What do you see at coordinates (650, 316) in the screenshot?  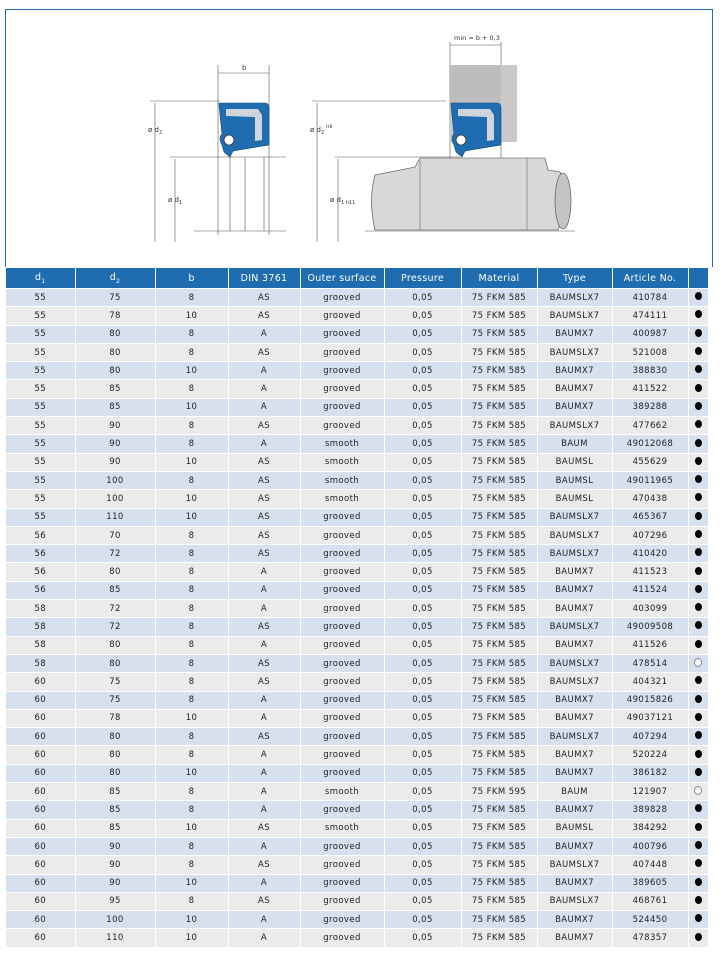 I see `cell-article-no: 474111` at bounding box center [650, 316].